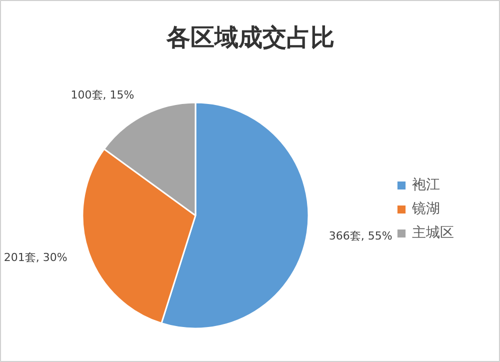  What do you see at coordinates (36, 257) in the screenshot?
I see `data-label: 201套, 30%` at bounding box center [36, 257].